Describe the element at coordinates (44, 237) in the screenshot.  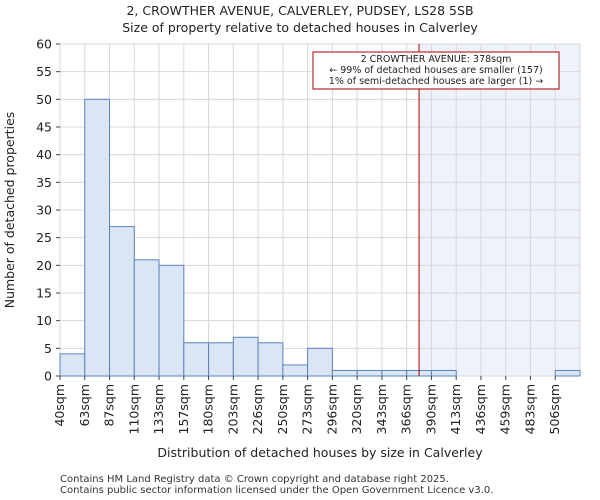
I see `y-tick-label: 25` at that location.